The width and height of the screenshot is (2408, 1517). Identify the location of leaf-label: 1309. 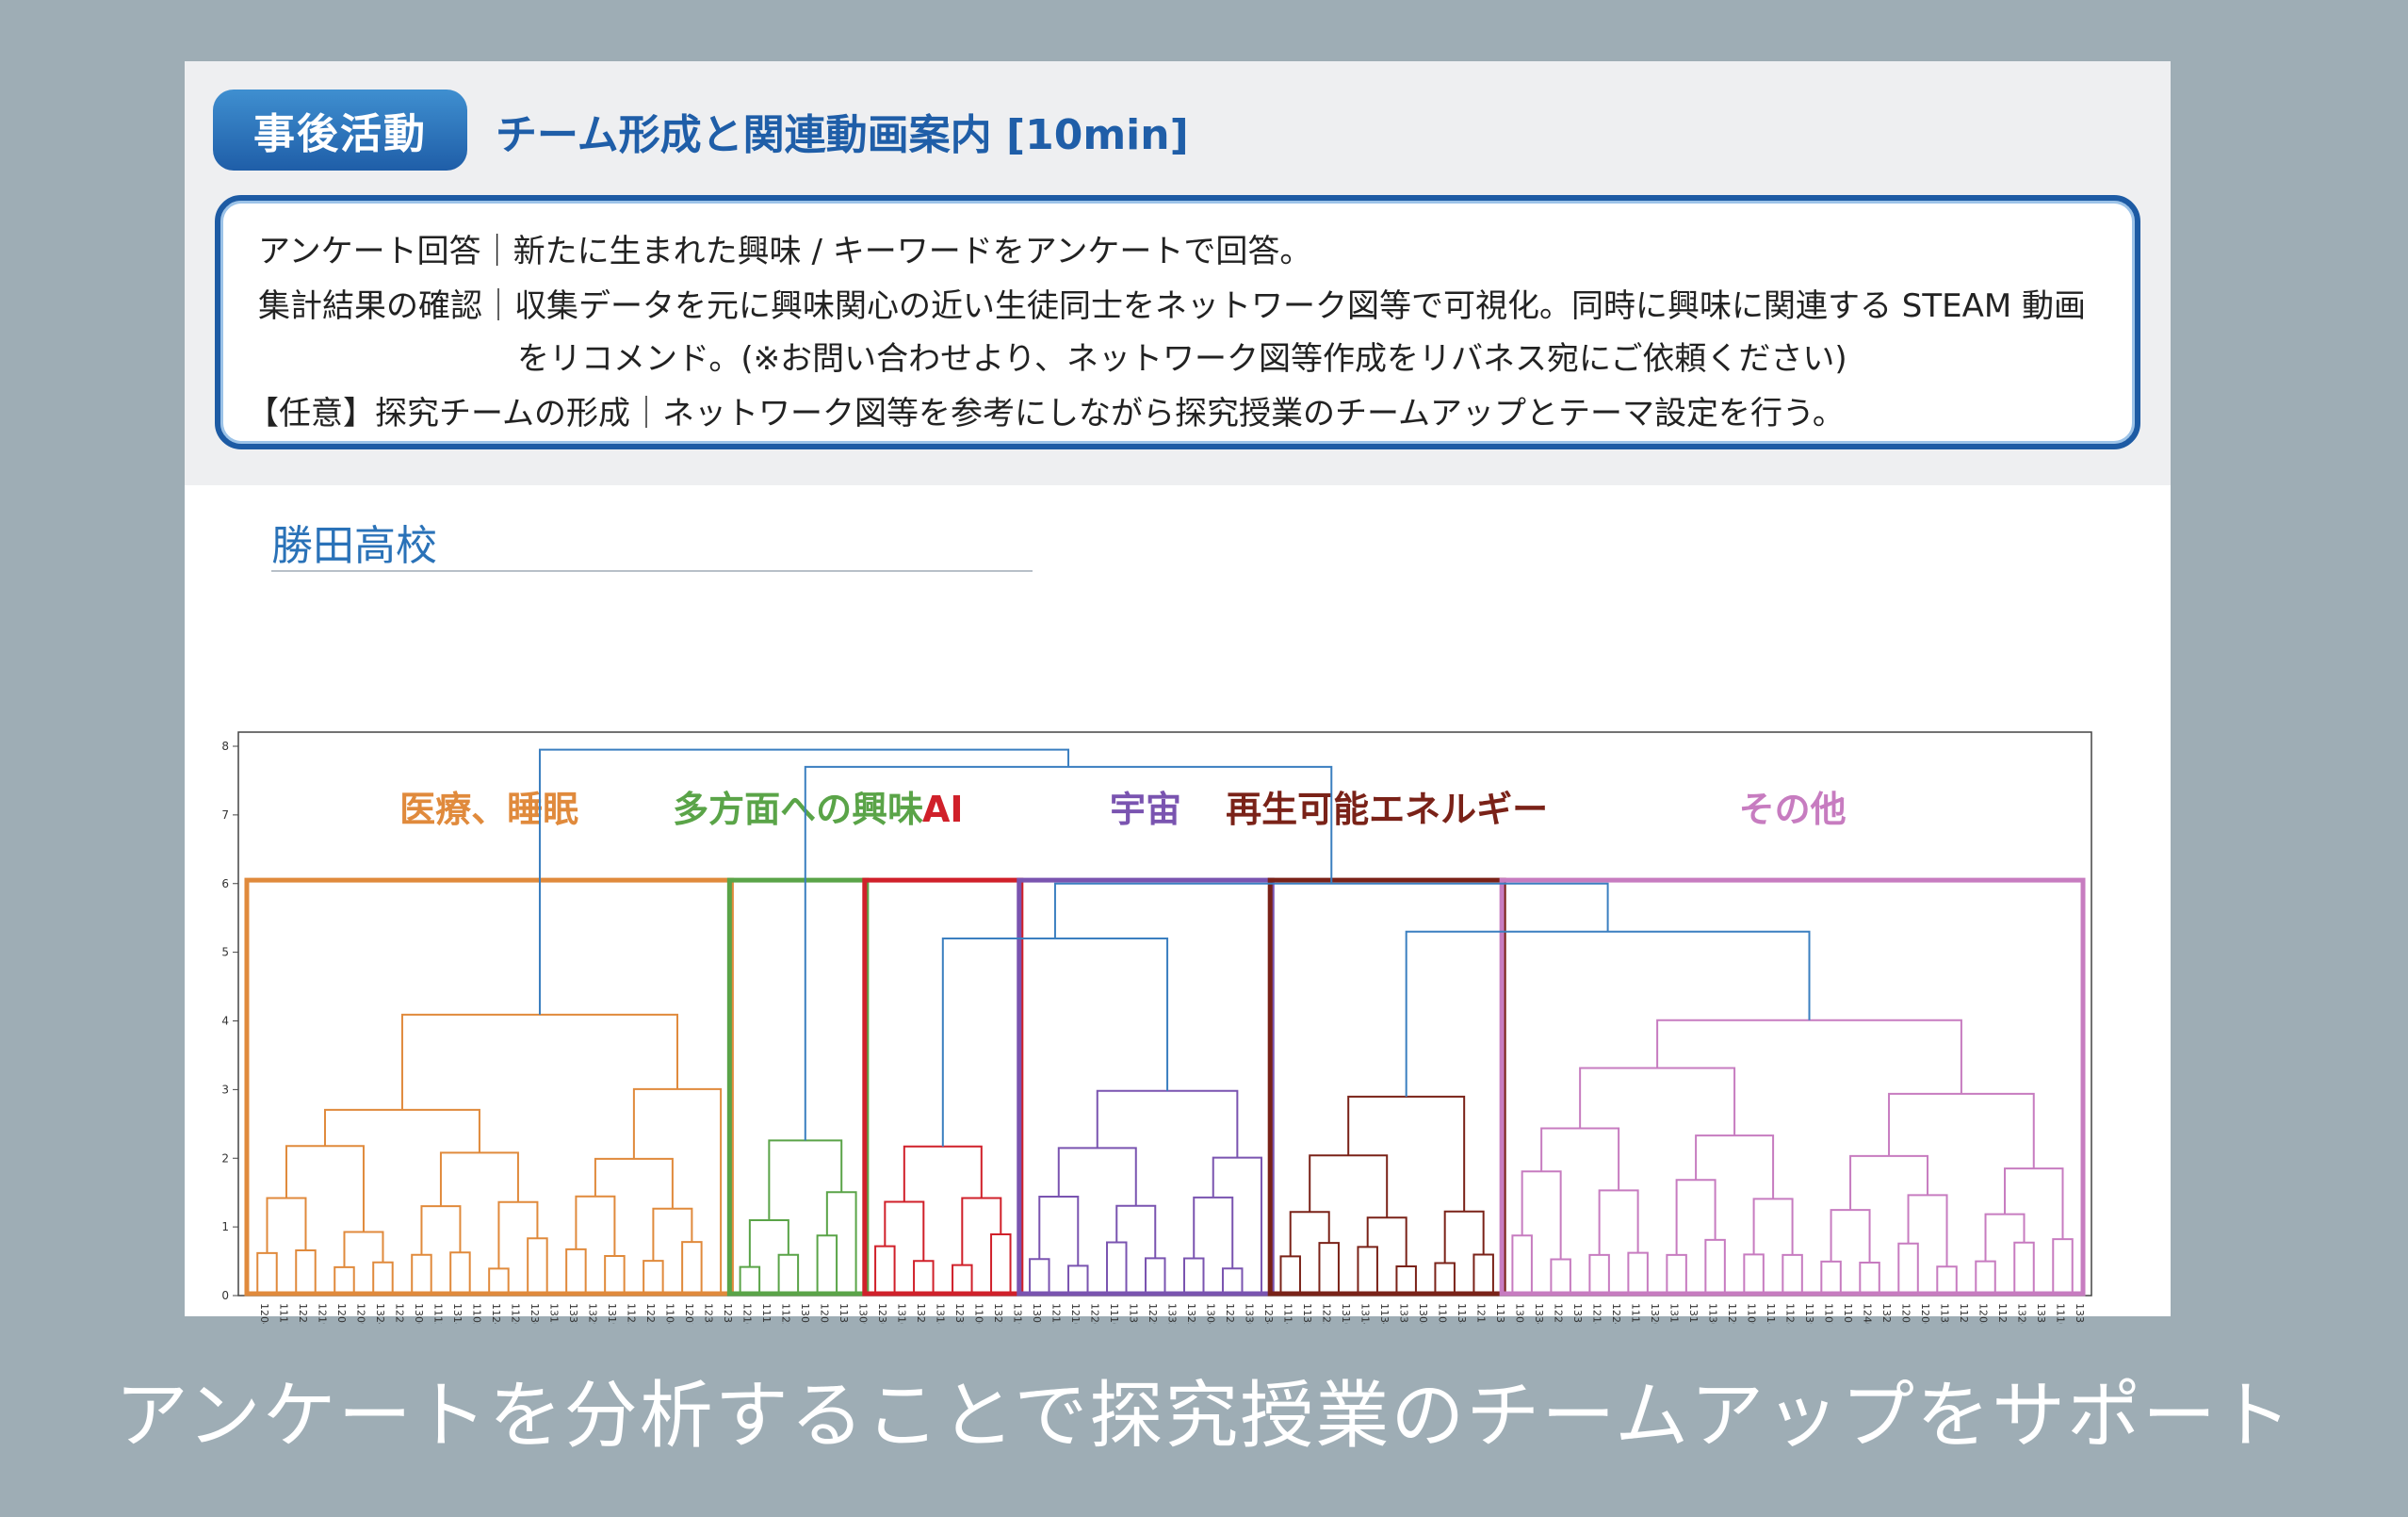
(864, 1314).